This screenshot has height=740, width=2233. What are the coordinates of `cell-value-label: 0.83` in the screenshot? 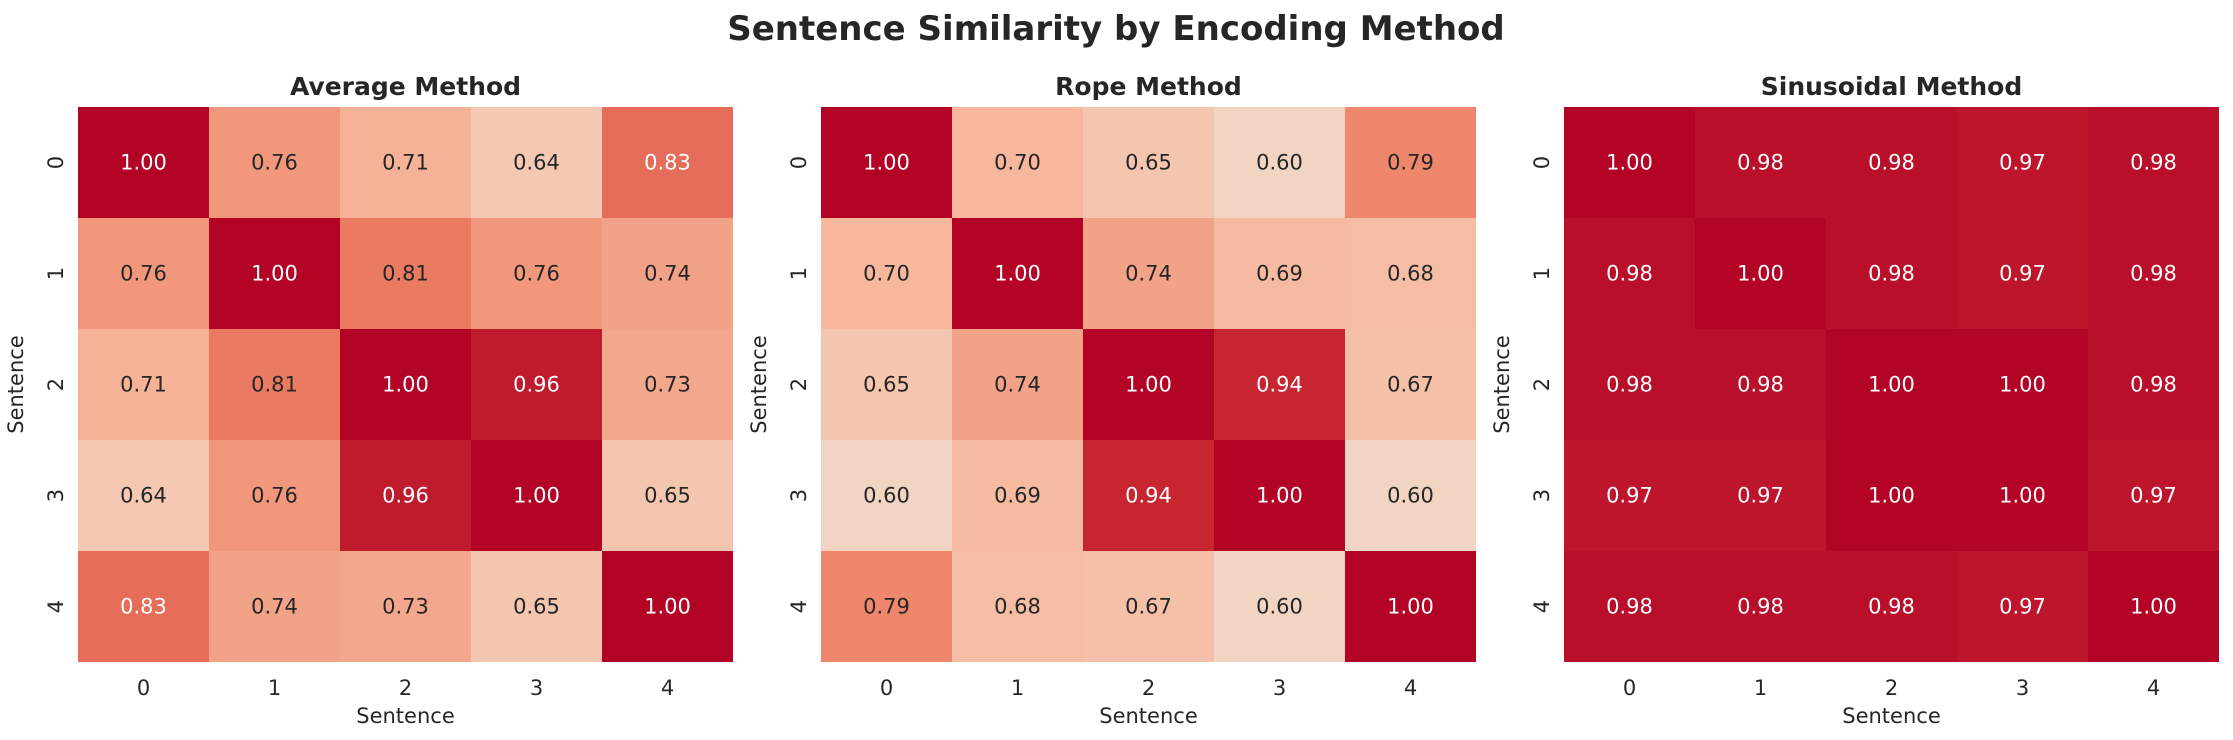 It's located at (143, 607).